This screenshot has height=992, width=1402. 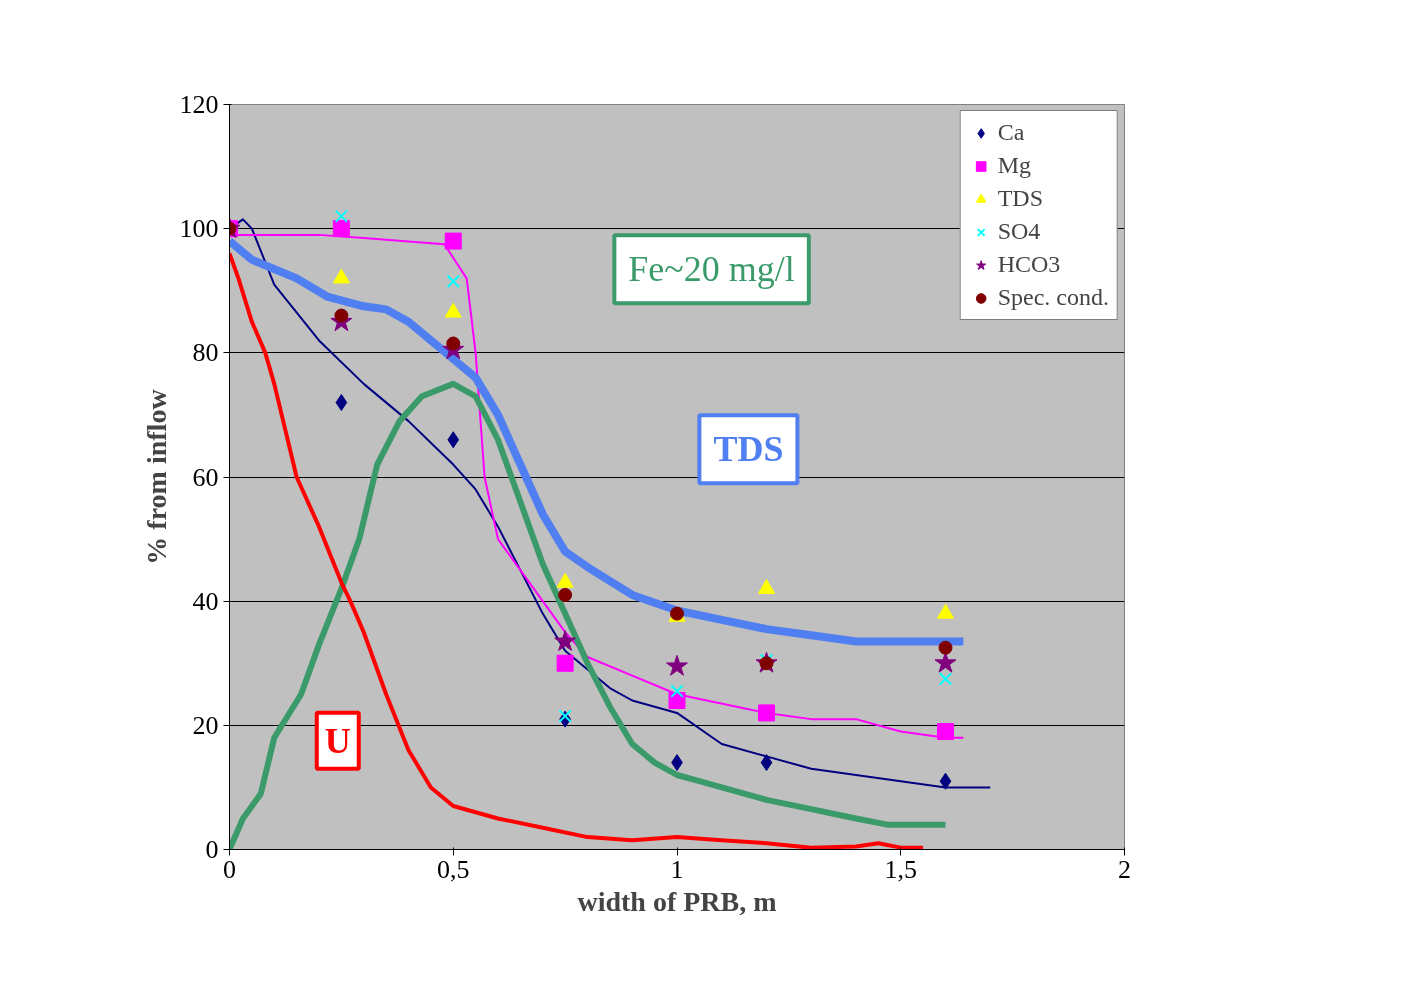 I want to click on x-tick-label: 1,5, so click(x=900, y=869).